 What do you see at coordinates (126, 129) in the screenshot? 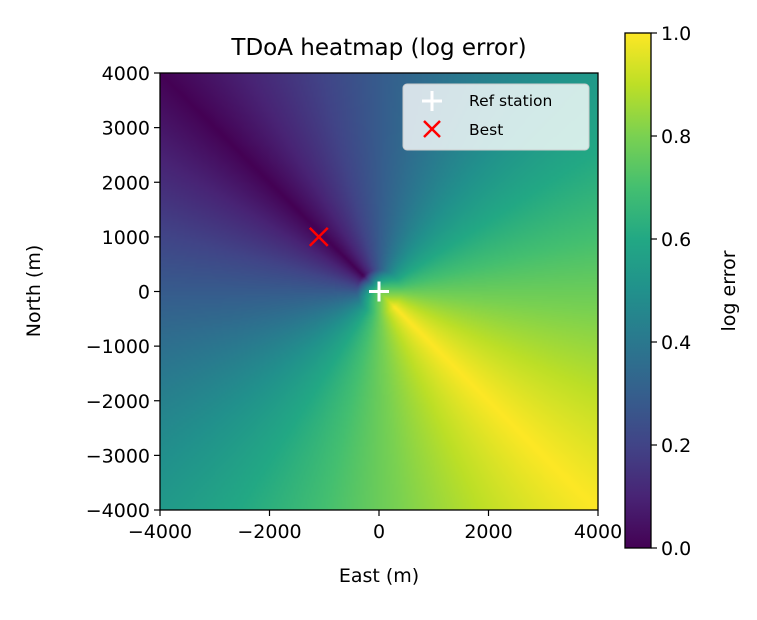
I see `y-tick-label: 3000` at bounding box center [126, 129].